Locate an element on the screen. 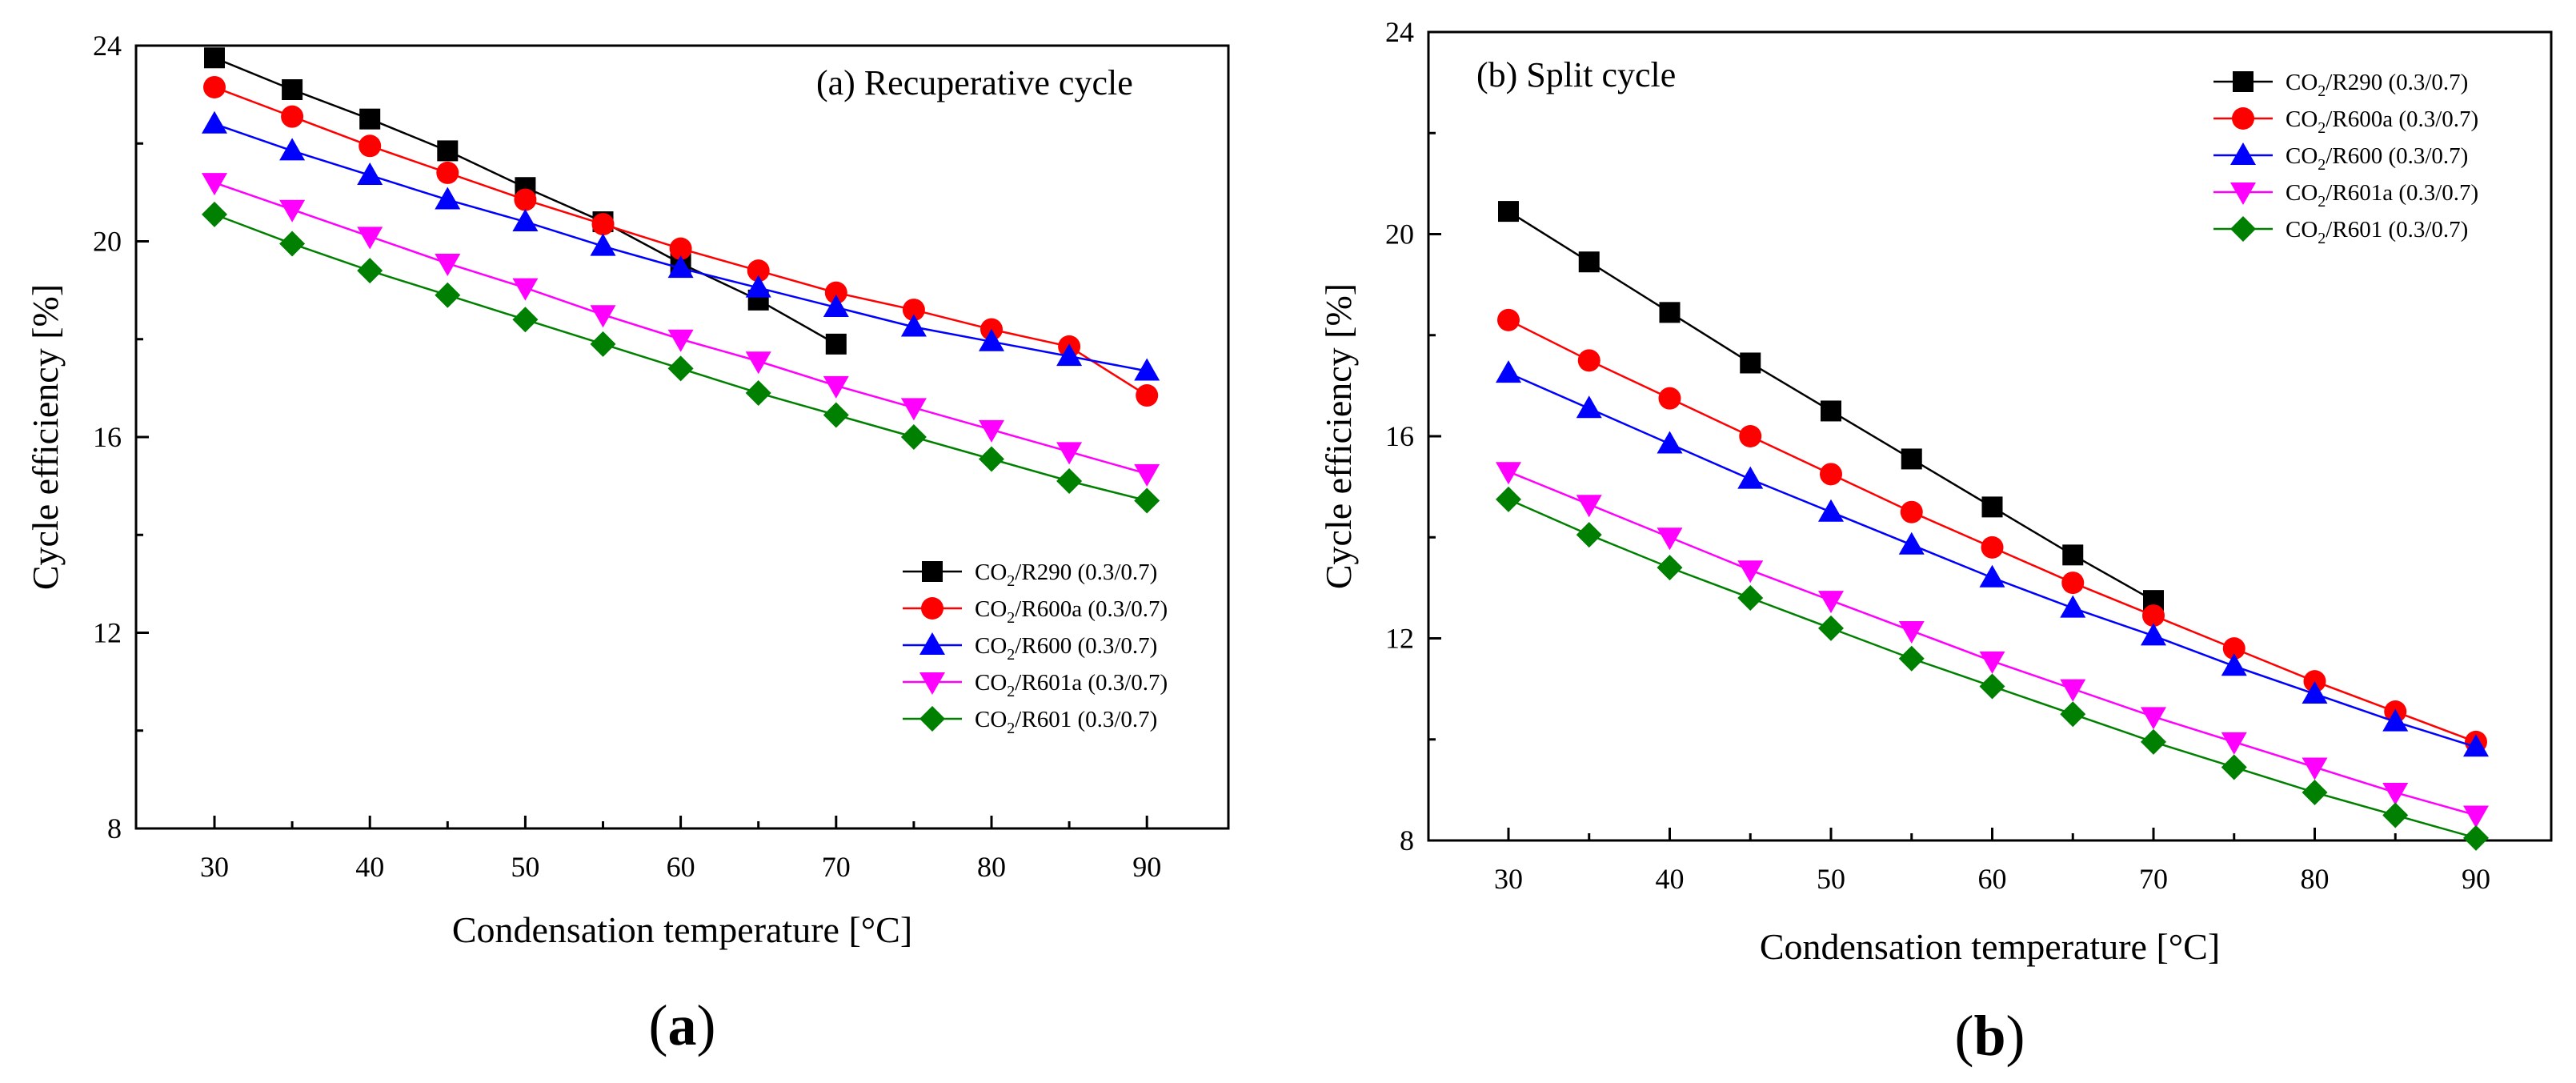  panel-label-prefix: ( is located at coordinates (1963, 1036).